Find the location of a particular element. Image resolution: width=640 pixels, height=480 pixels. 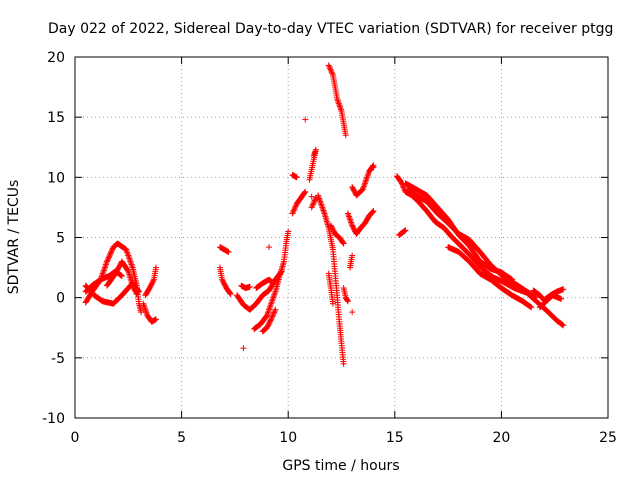

y-axis-label: SDTVAR / TECUs is located at coordinates (14, 237).